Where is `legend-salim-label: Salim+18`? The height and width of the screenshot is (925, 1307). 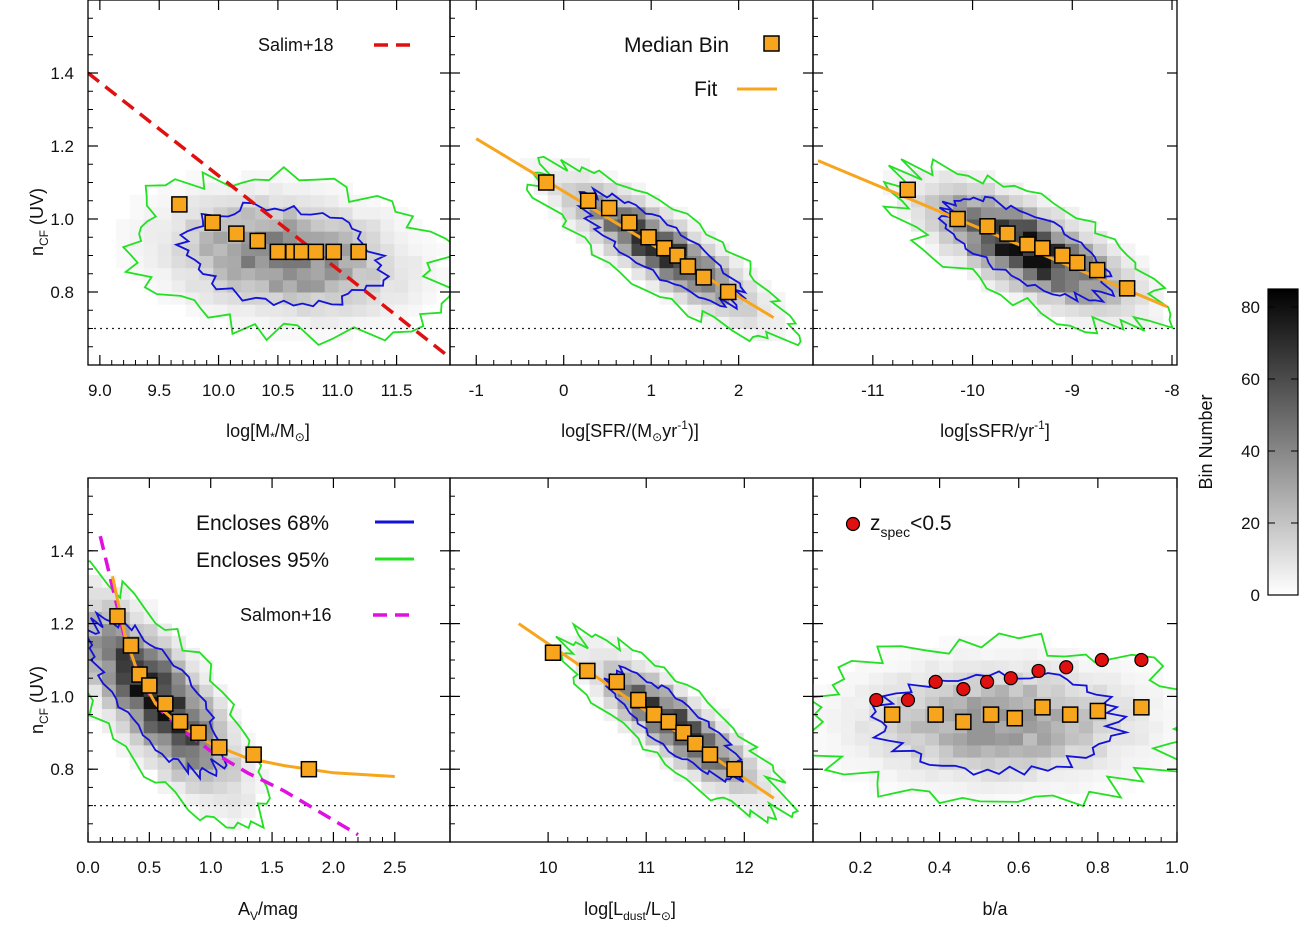
legend-salim-label: Salim+18 is located at coordinates (296, 45).